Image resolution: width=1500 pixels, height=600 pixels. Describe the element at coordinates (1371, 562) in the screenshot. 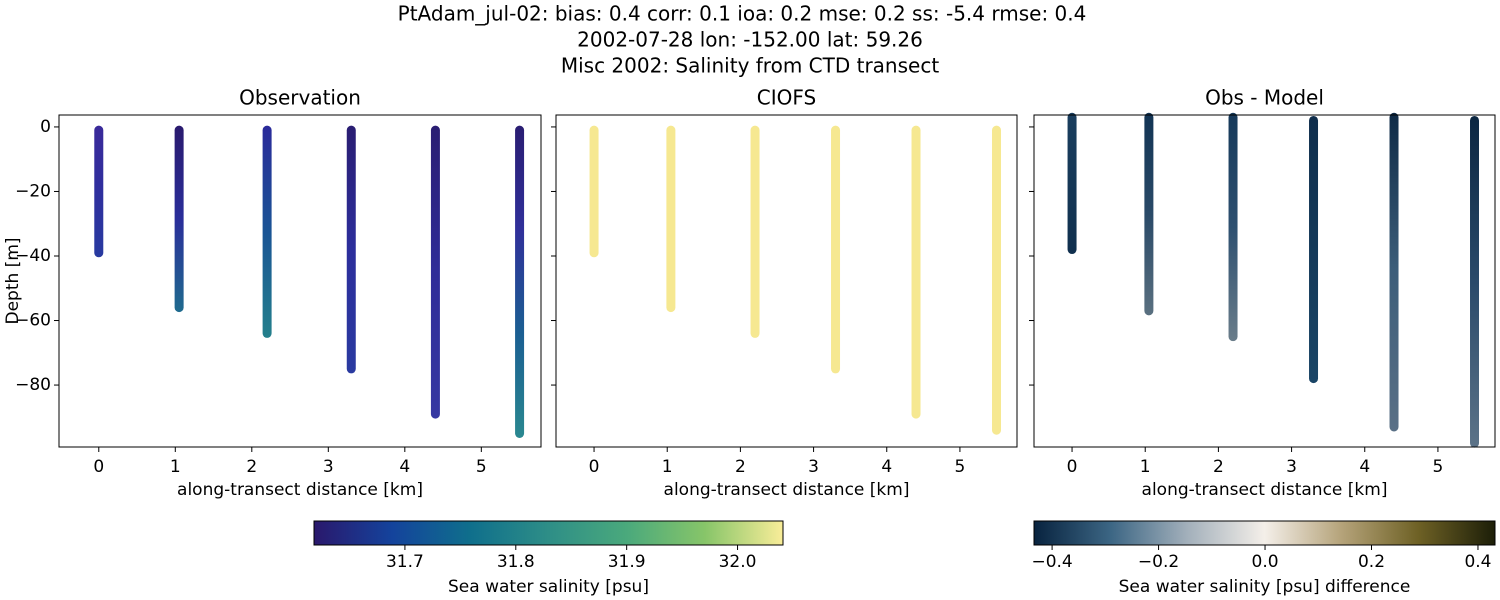

I see `colorbar-tick-label: 0.2` at that location.